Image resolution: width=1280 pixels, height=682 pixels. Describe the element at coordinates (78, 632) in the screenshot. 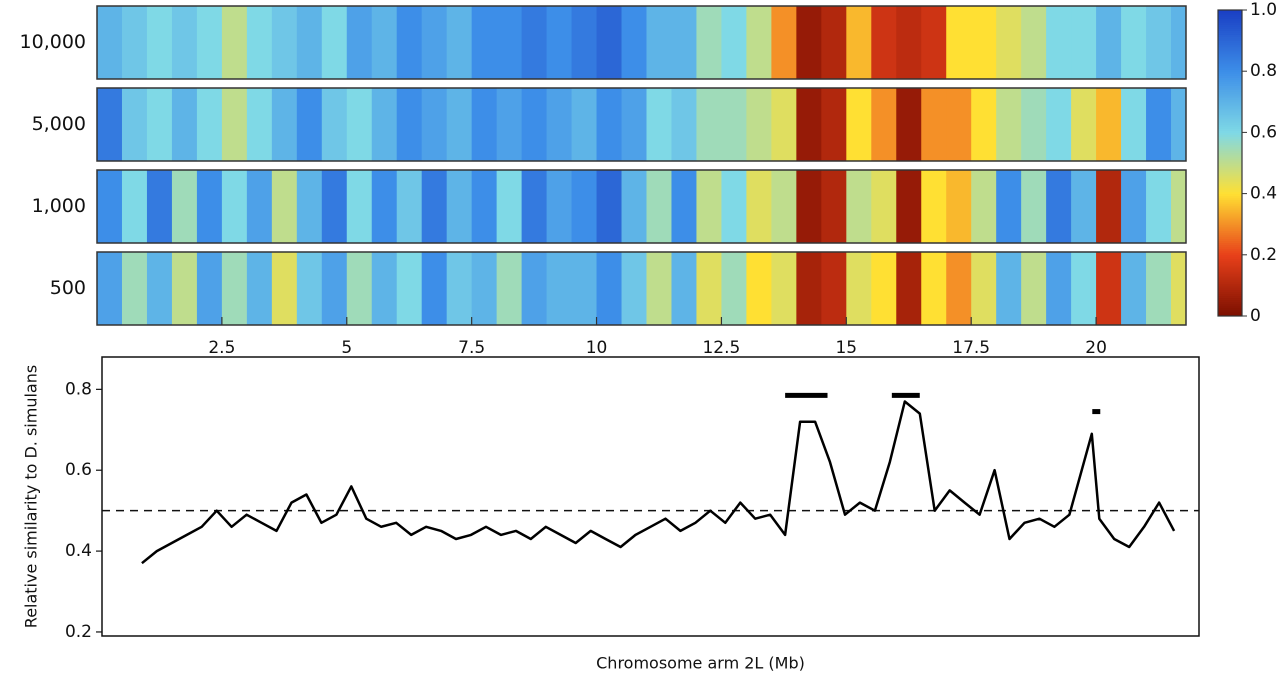

I see `y-tick-label: 0.2` at that location.